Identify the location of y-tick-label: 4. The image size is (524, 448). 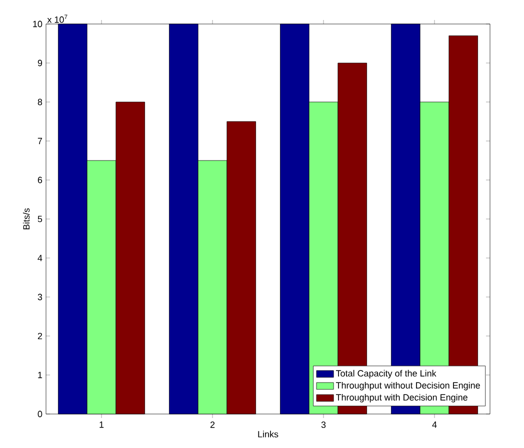
(40, 258).